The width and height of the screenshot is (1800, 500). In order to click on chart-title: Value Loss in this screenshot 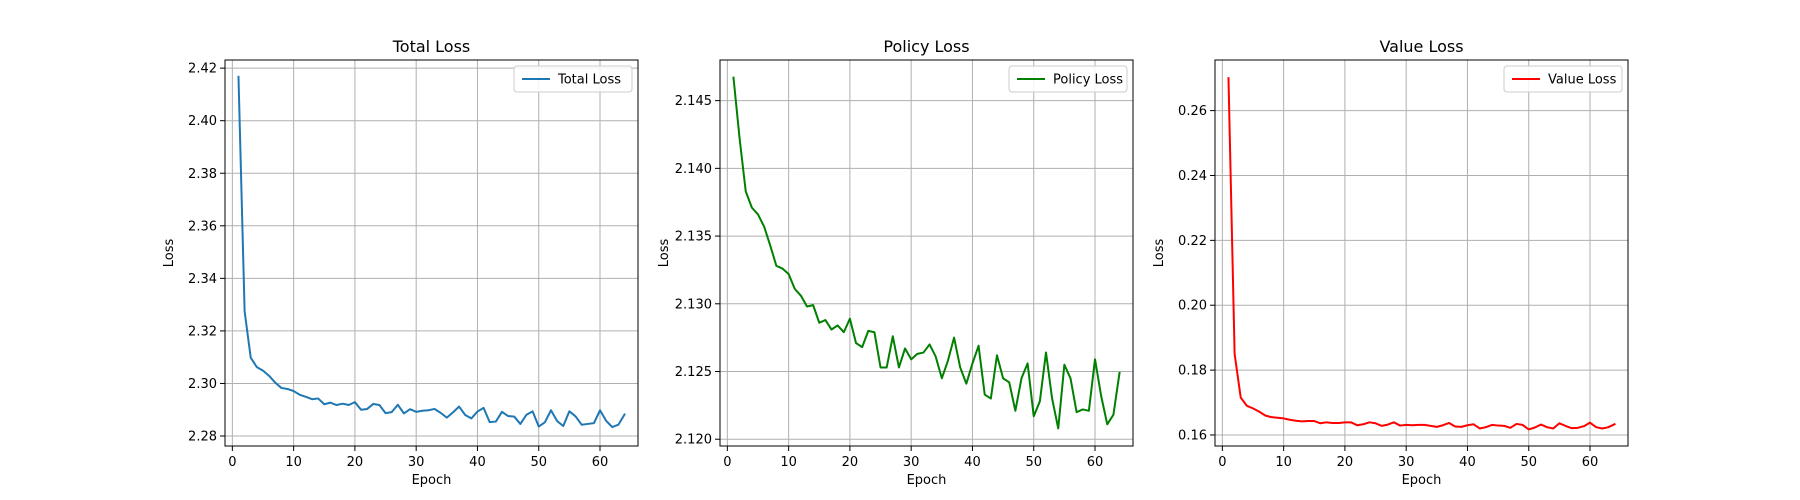, I will do `click(1421, 46)`.